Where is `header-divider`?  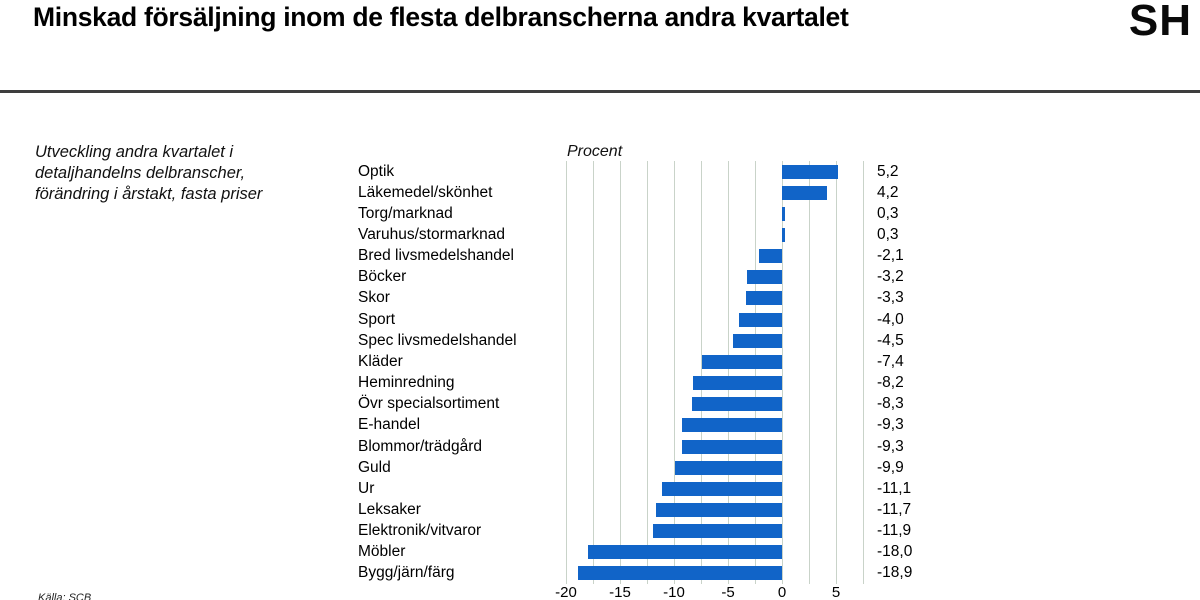 header-divider is located at coordinates (600, 91).